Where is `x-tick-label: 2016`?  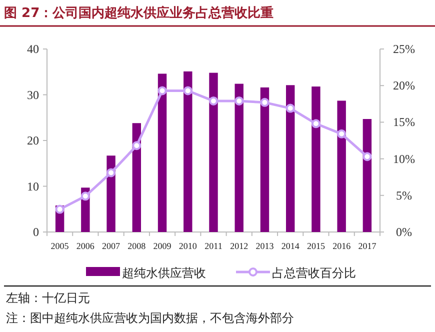 x-tick-label: 2016 is located at coordinates (342, 246).